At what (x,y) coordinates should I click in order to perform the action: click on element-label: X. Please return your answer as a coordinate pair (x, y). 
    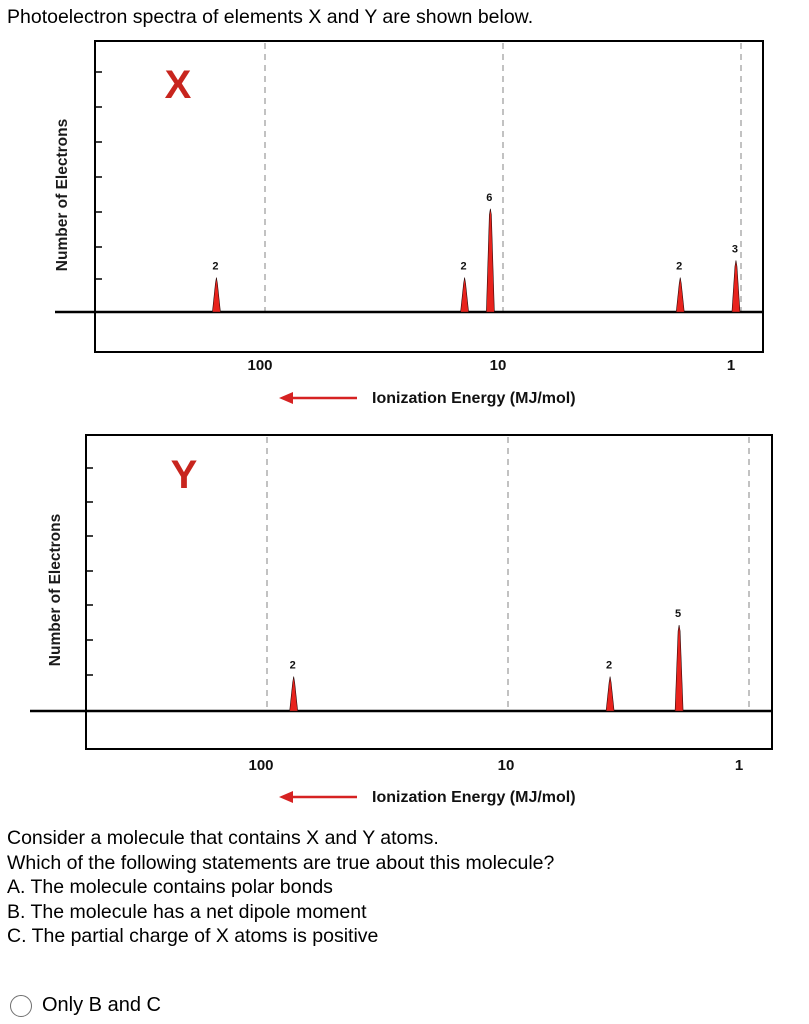
    Looking at the image, I should click on (178, 85).